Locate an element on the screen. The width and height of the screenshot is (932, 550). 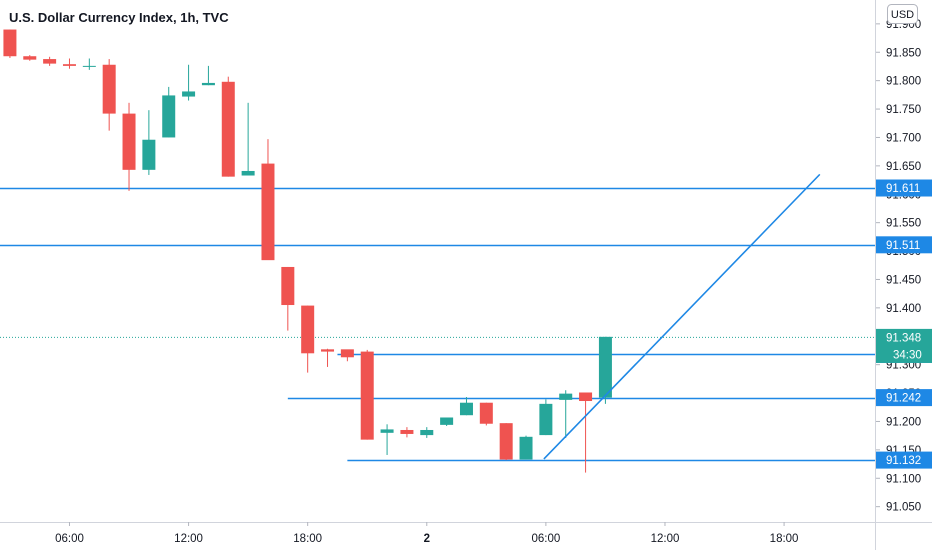
current-price-badge-bg is located at coordinates (904, 345).